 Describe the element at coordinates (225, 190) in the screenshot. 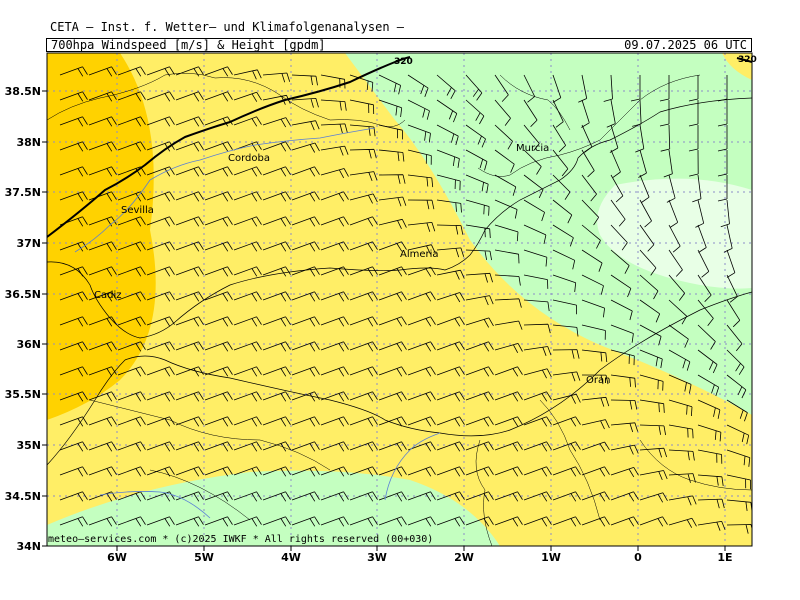

I see `guadalquivir-river` at that location.